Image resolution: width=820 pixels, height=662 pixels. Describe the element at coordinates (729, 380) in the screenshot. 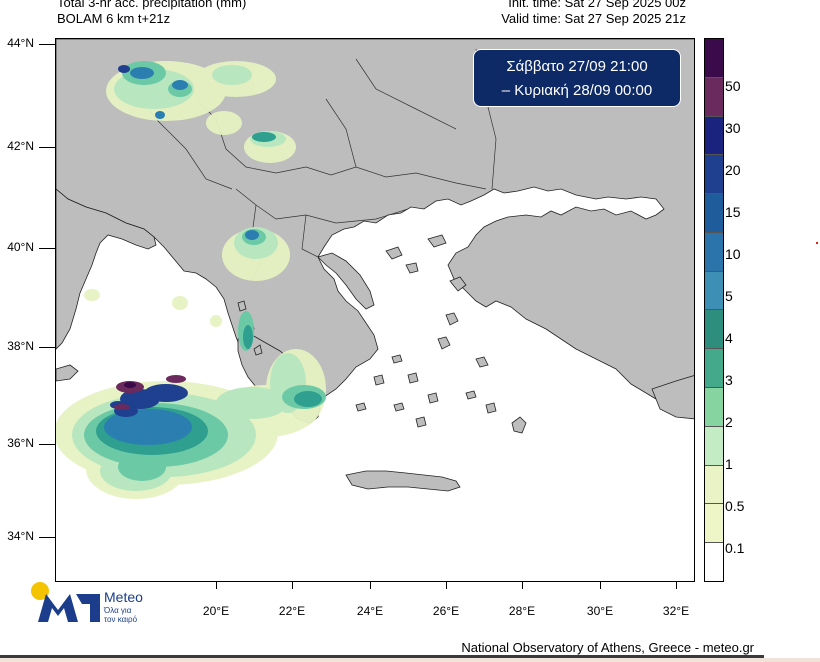

I see `colorbar-label: 3` at that location.